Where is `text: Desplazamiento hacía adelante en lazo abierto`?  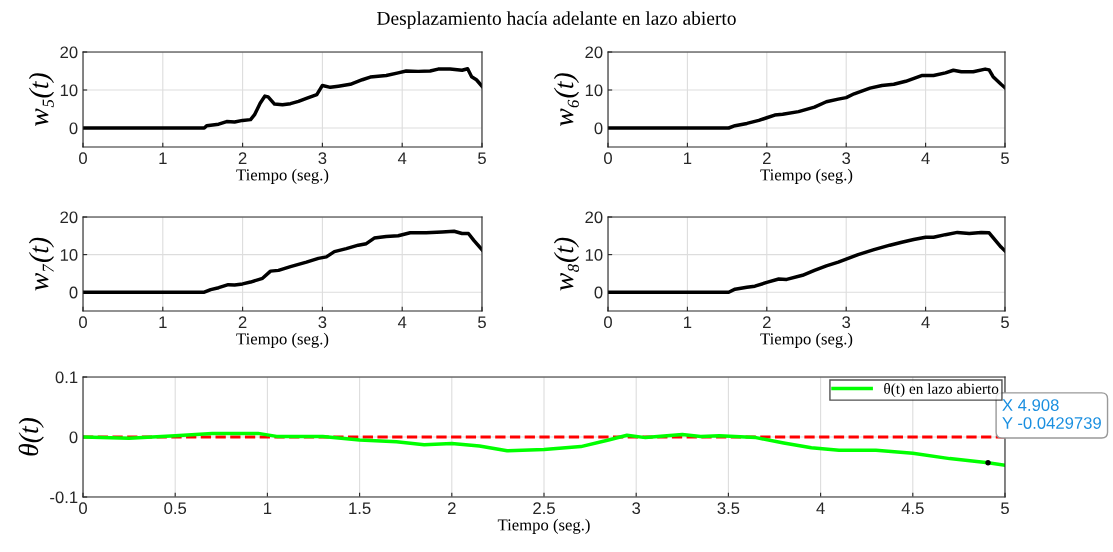
text: Desplazamiento hacía adelante en lazo abierto is located at coordinates (556, 20).